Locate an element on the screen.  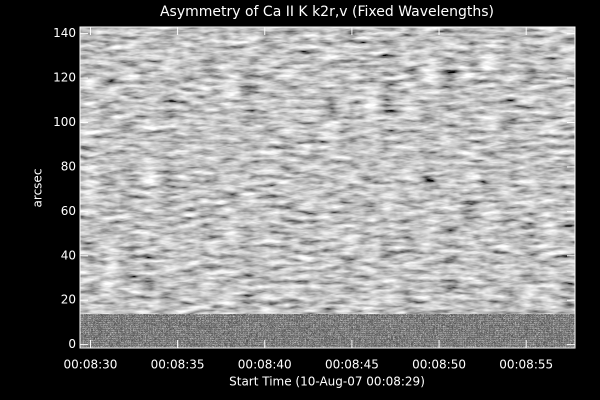
y-tick-label: 100 is located at coordinates (64, 122).